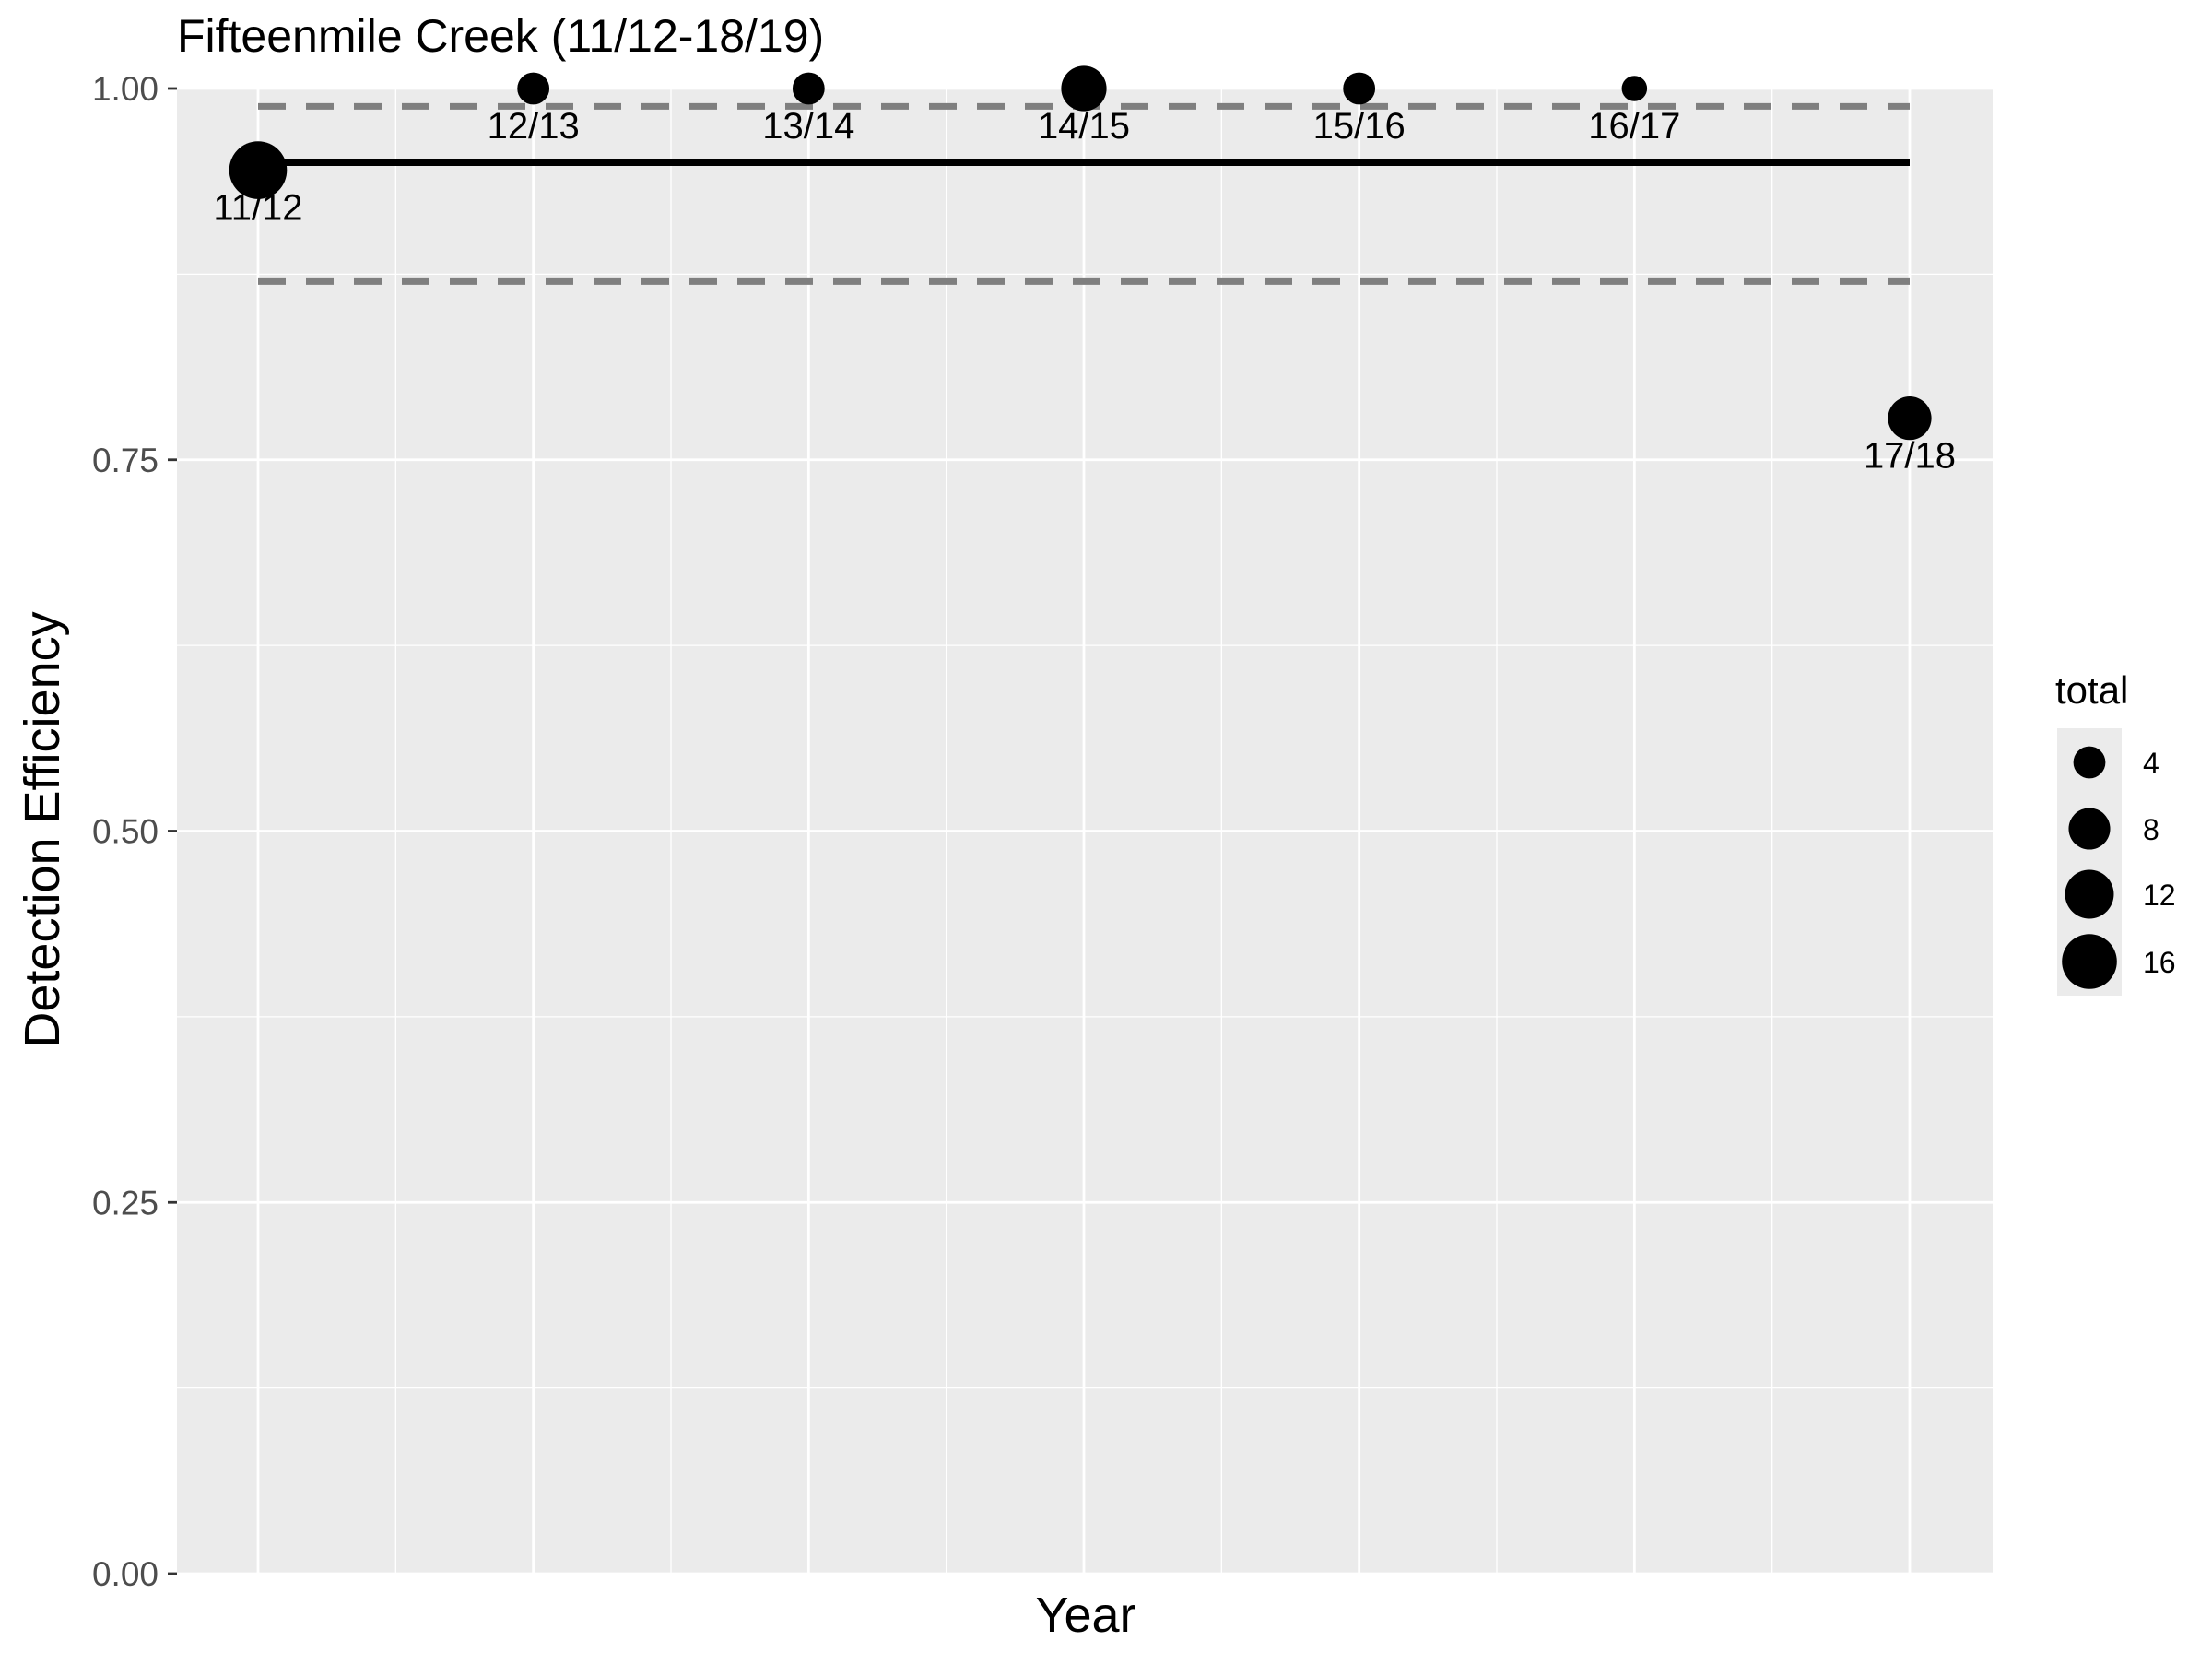 The height and width of the screenshot is (1664, 2212). Describe the element at coordinates (1910, 456) in the screenshot. I see `data-point-label-17-18: 17/18` at that location.